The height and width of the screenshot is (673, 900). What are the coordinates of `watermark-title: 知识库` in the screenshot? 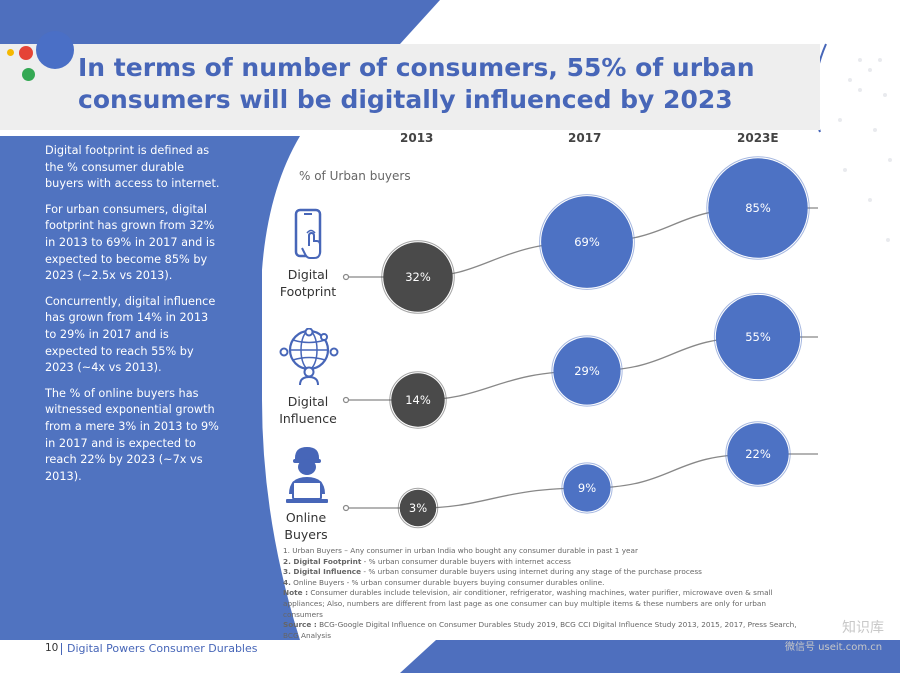 It's located at (863, 628).